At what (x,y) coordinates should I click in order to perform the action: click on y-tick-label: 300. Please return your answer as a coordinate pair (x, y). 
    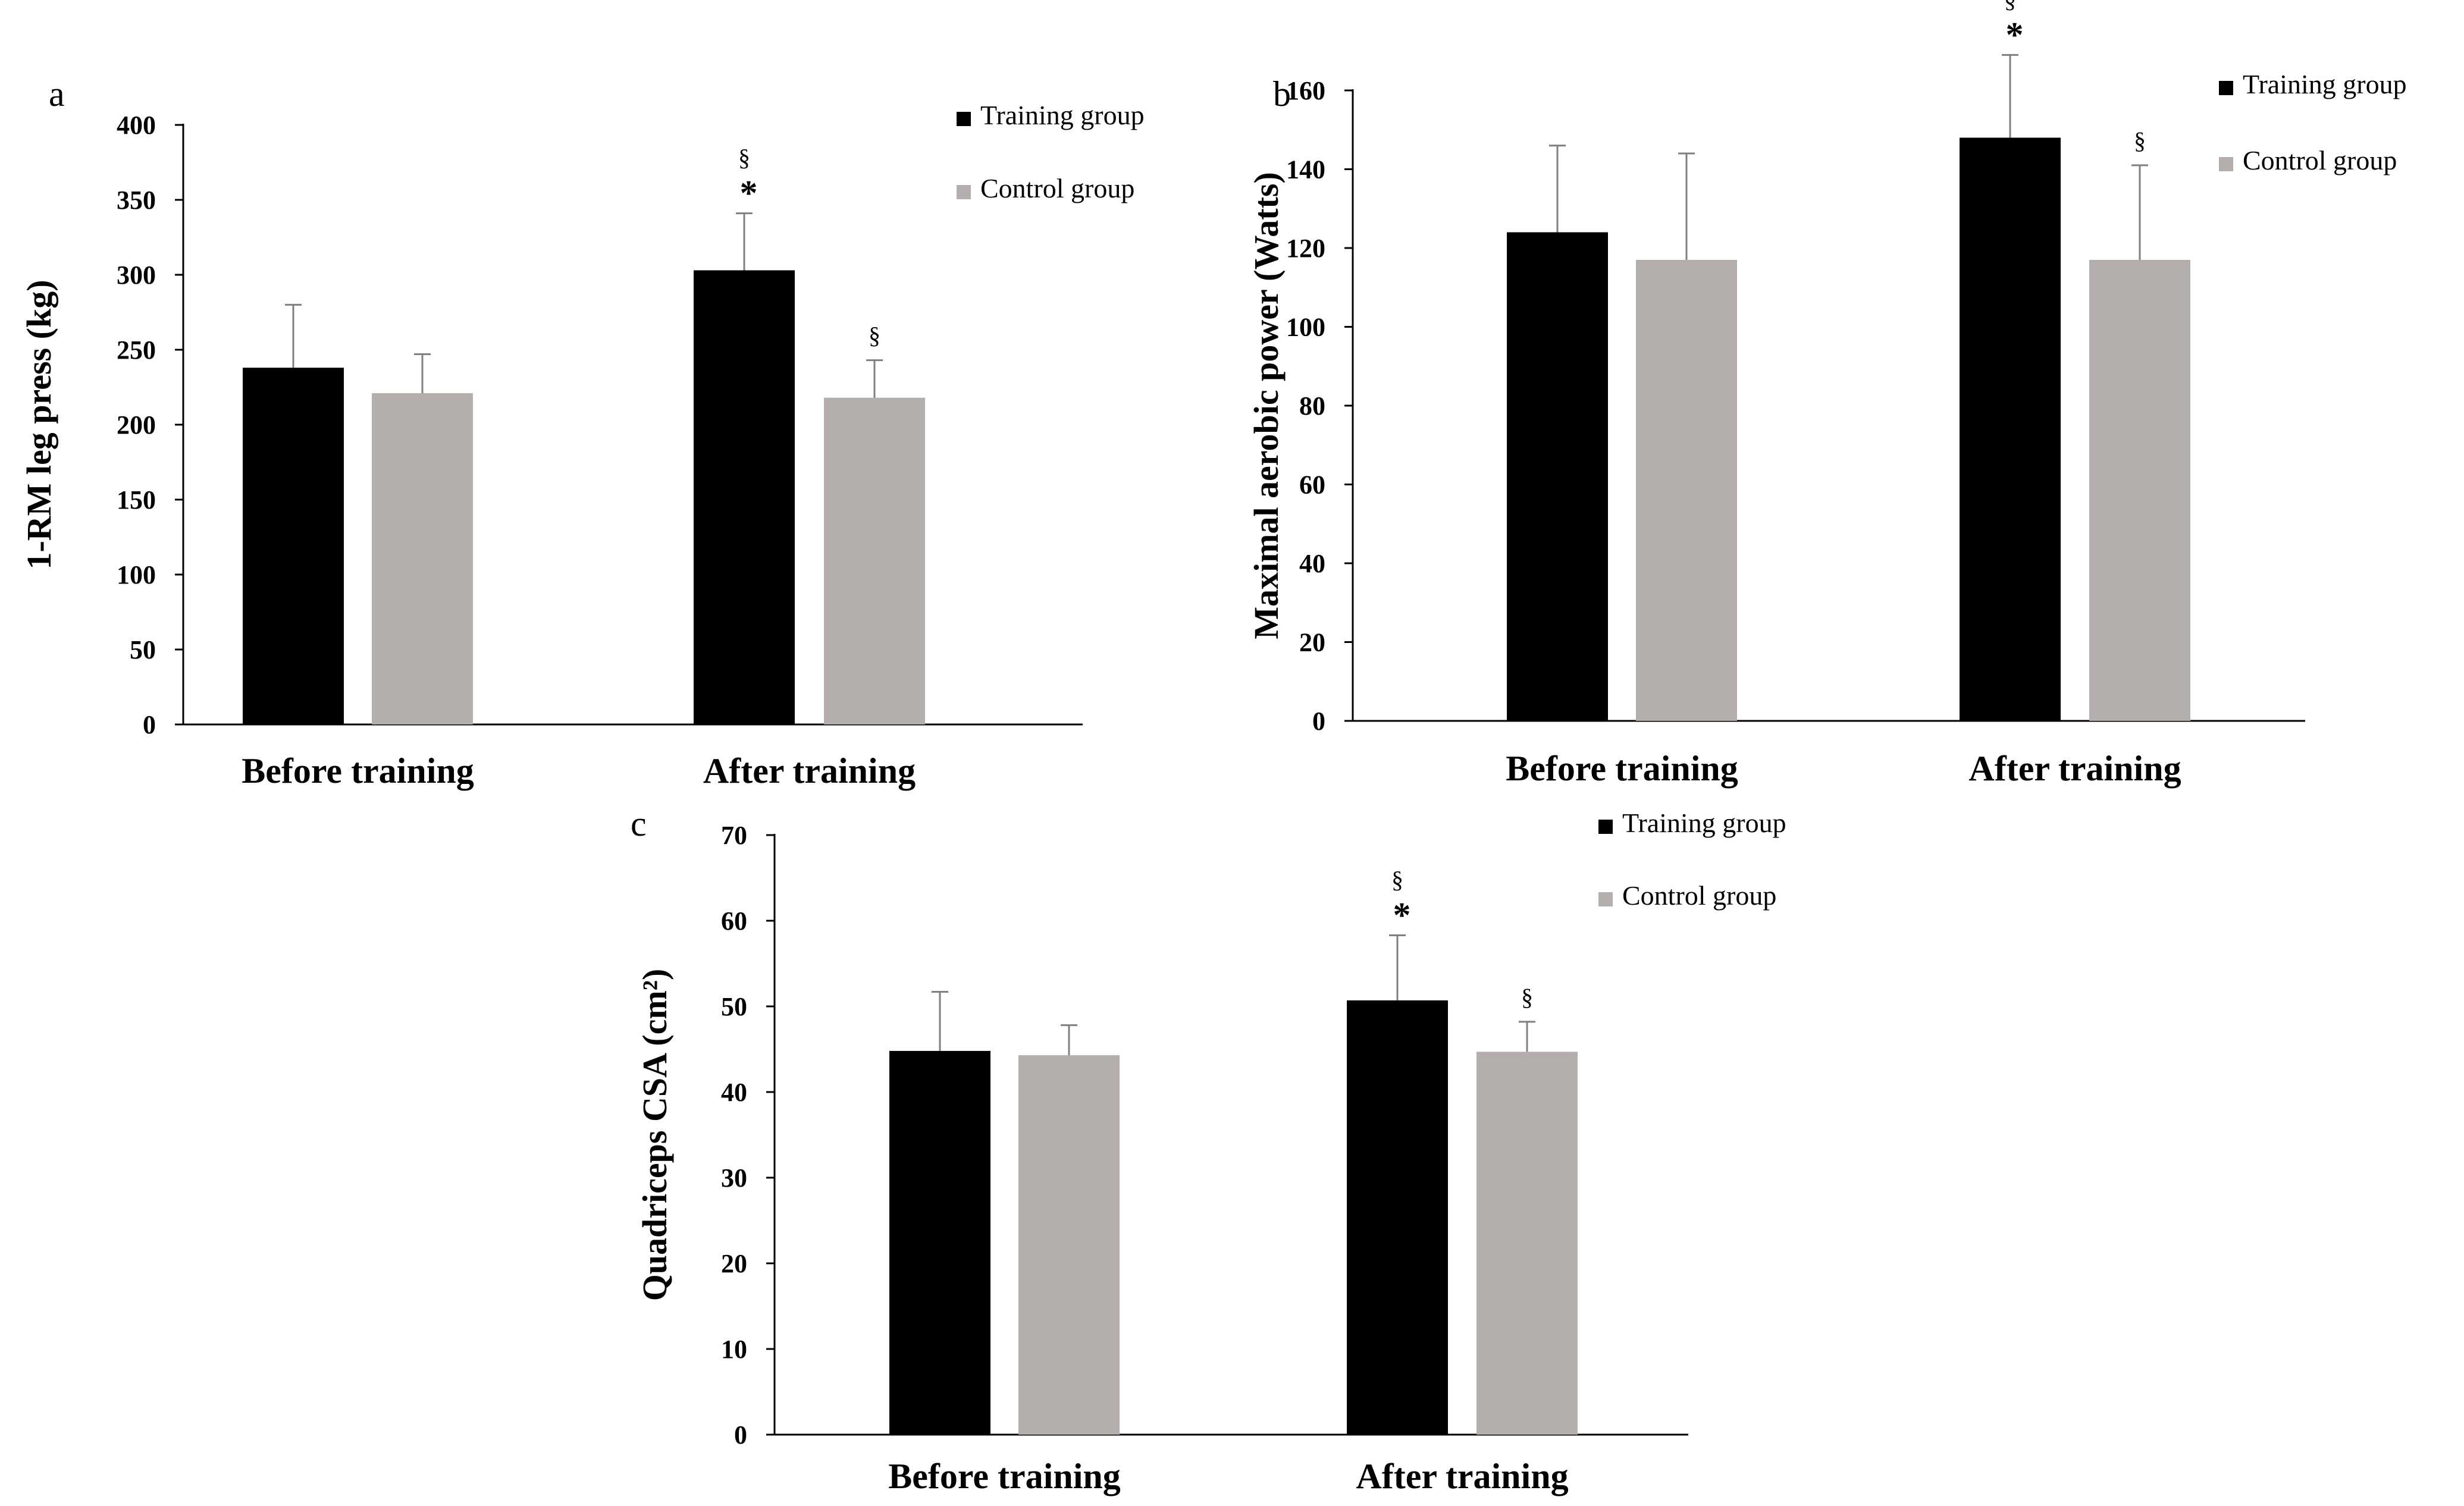
    Looking at the image, I should click on (136, 275).